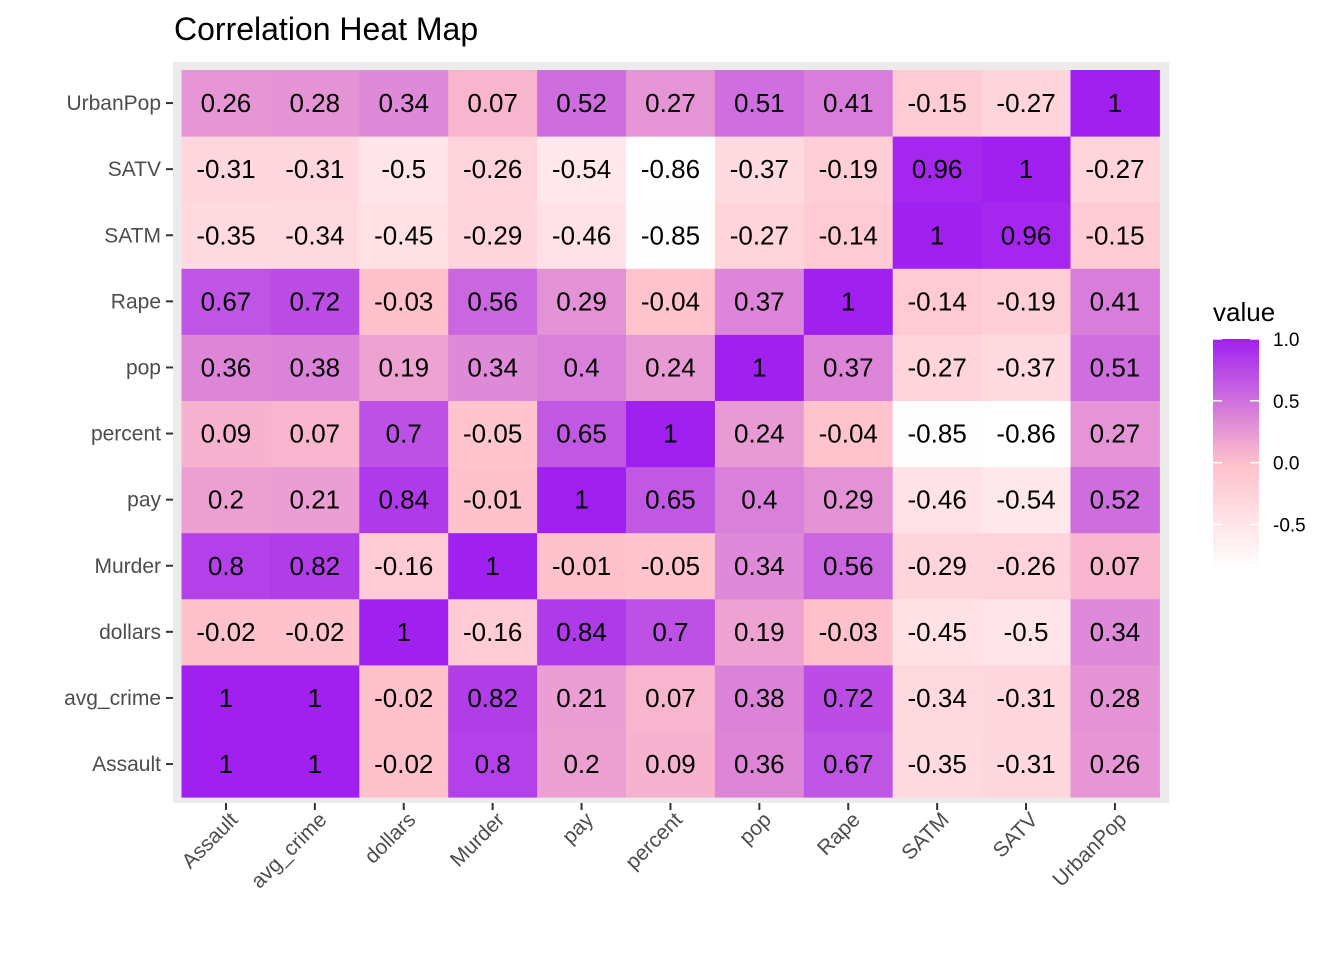 This screenshot has height=960, width=1344. I want to click on cell-value-label: 0.67, so click(226, 301).